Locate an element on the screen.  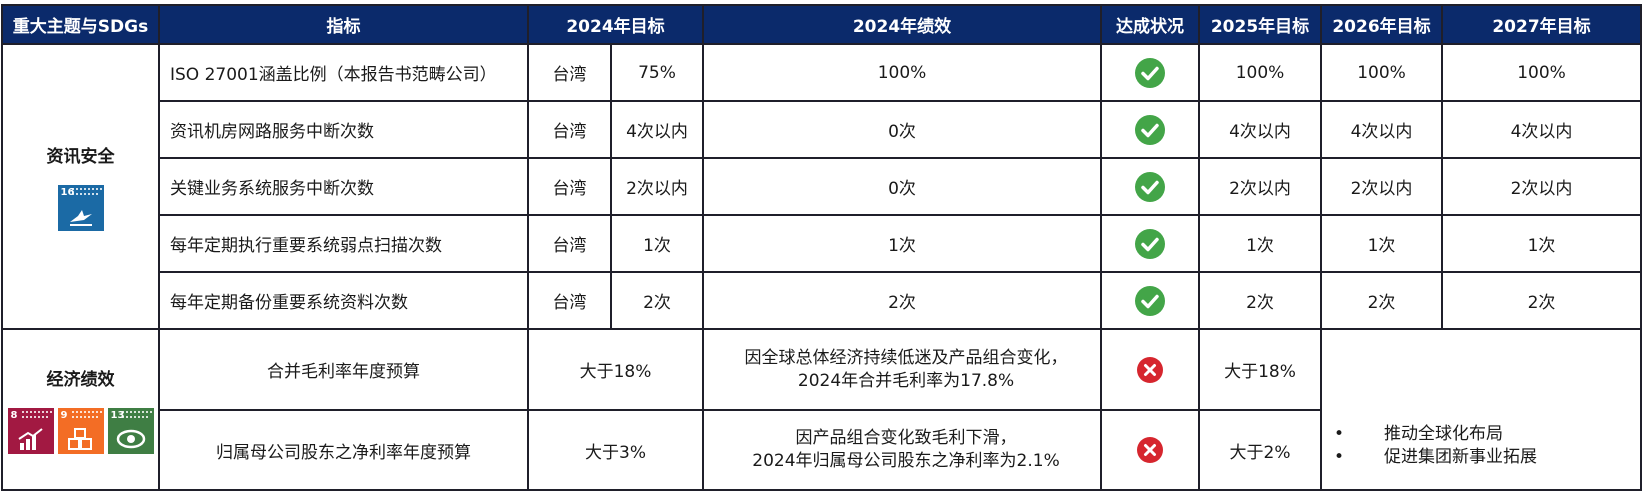
perf-2024-cell: 因产品组合变化致毛利下滑， 2024年归属母公司股东之净利率为2.1% is located at coordinates (902, 450).